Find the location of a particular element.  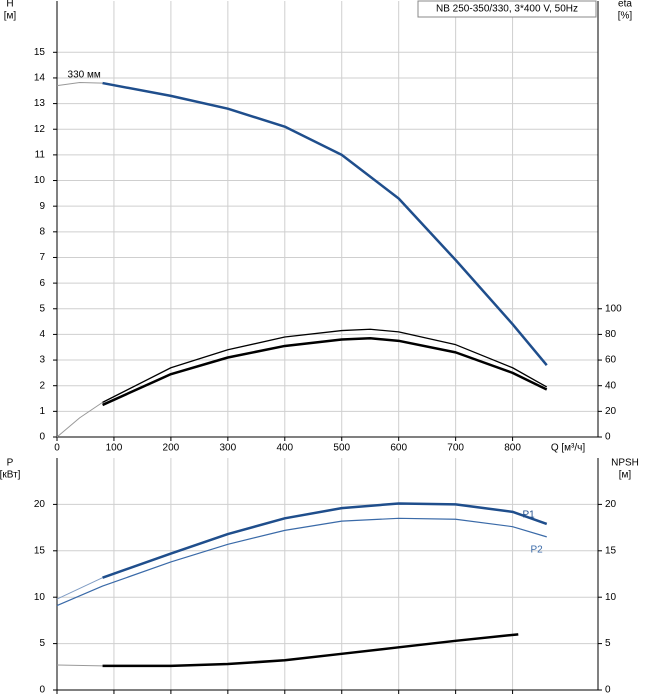

y-axis-unit: [кВт] is located at coordinates (10, 475).